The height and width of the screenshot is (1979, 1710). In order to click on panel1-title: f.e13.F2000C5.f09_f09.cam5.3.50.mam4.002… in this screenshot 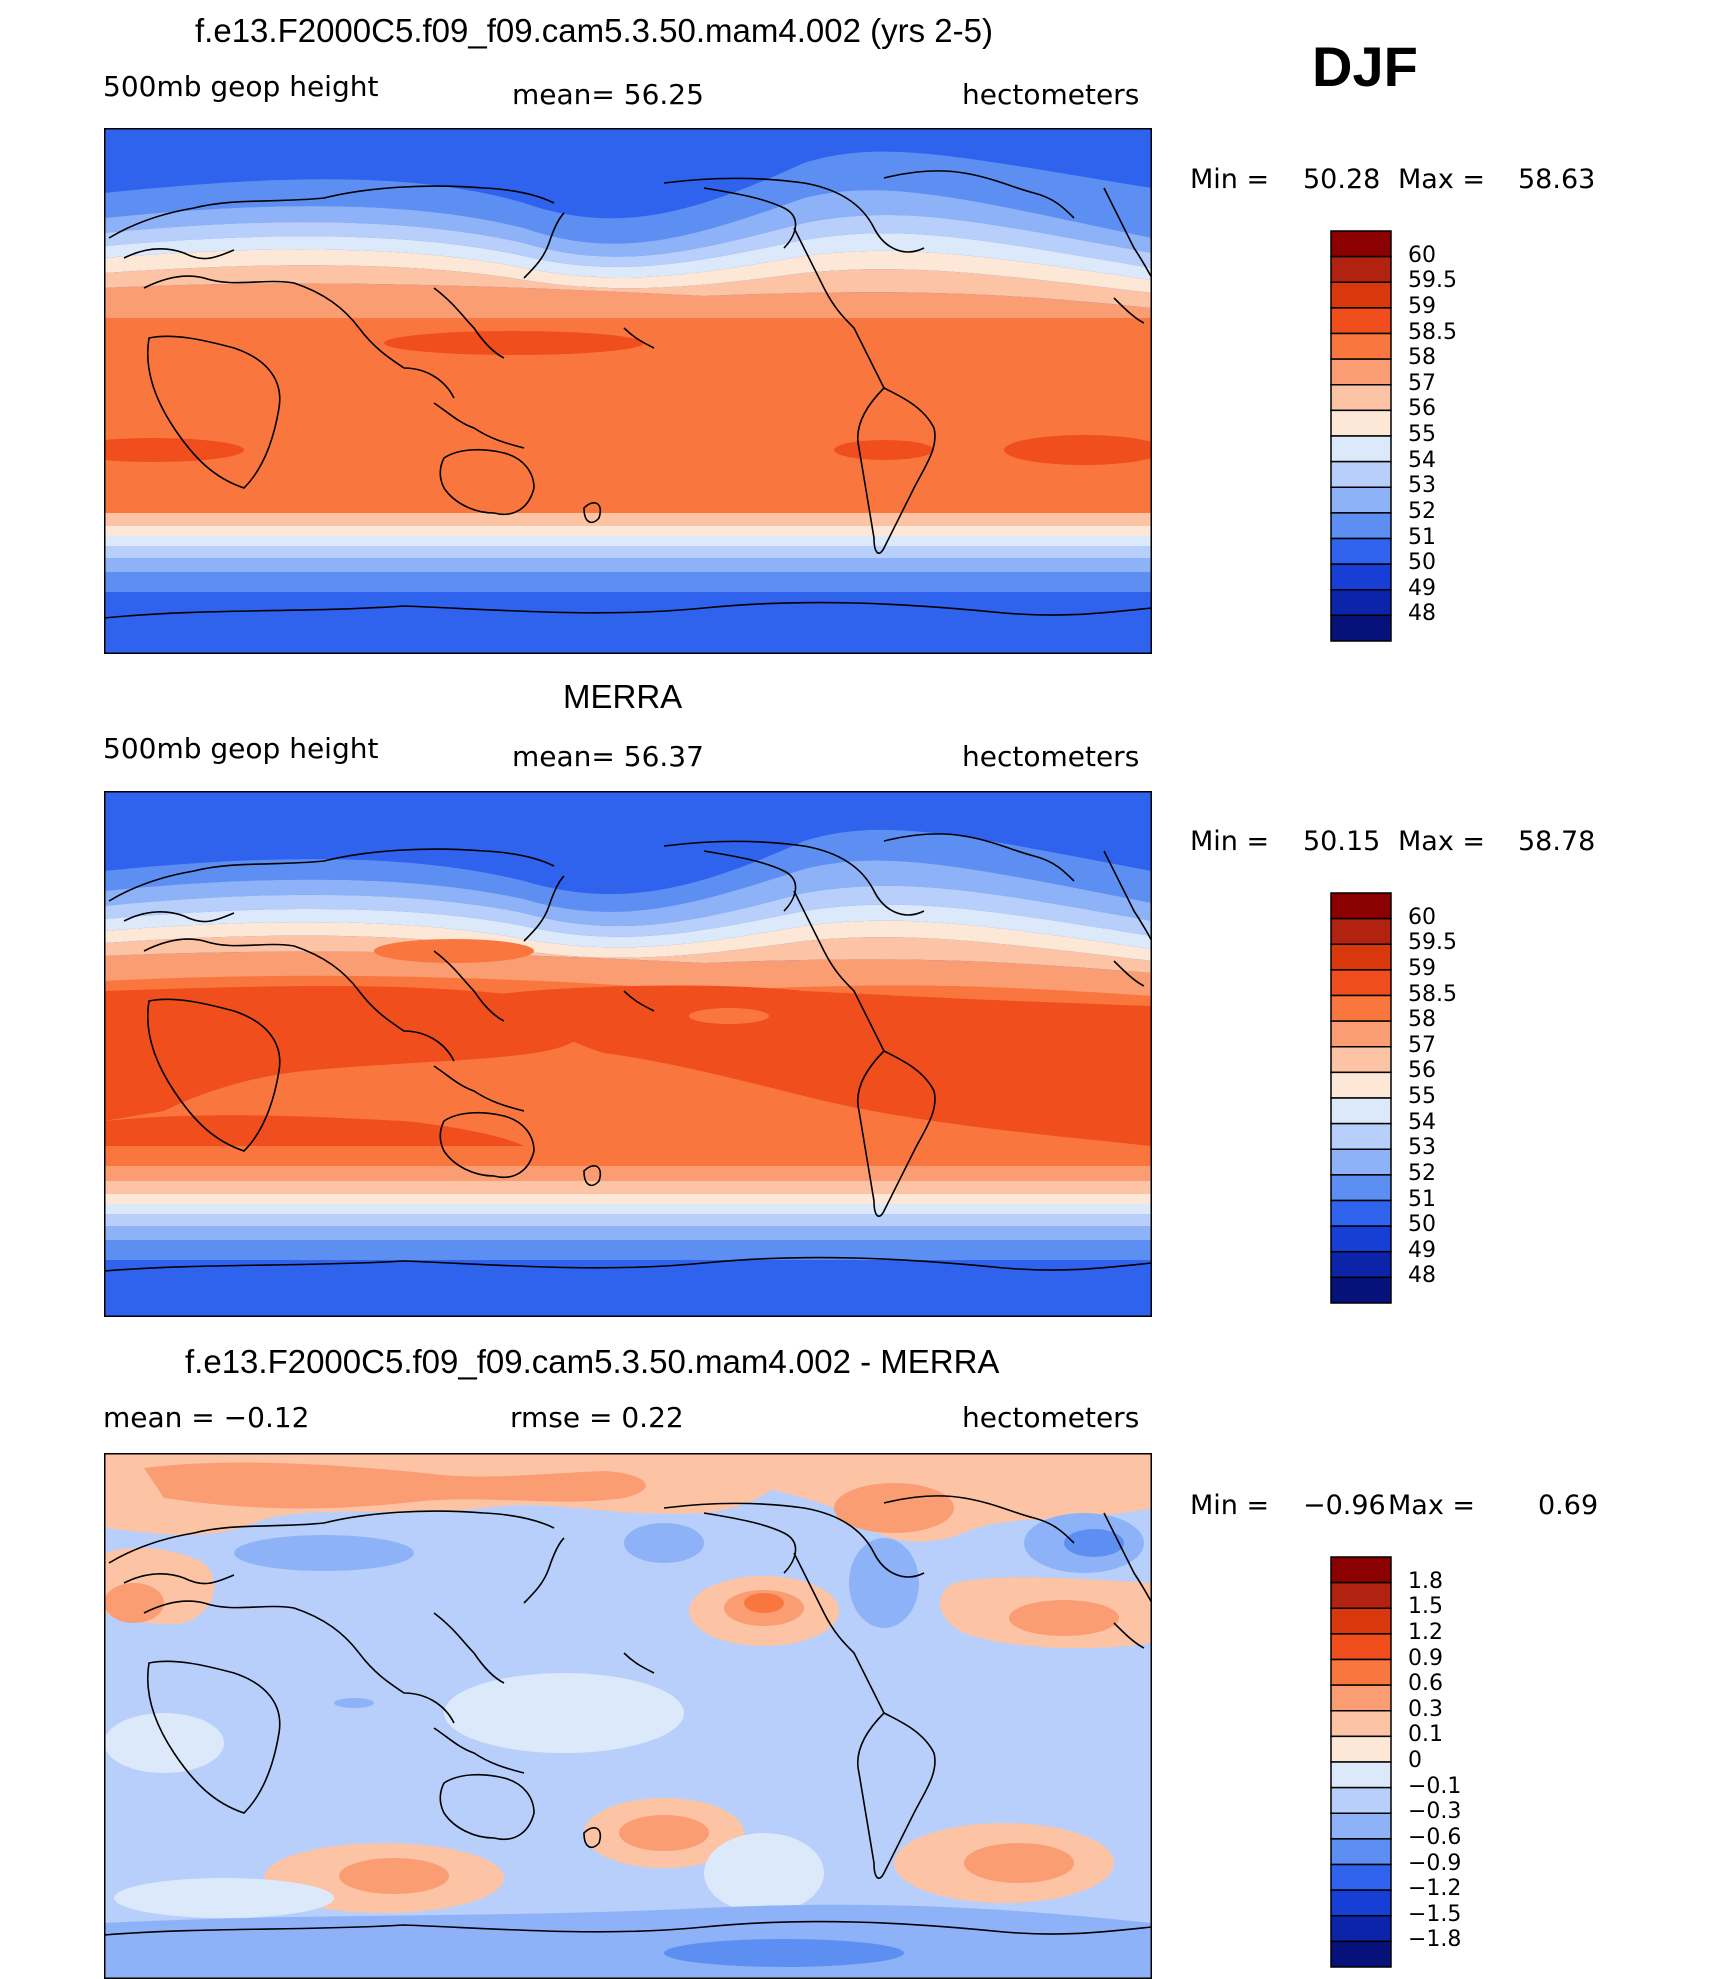, I will do `click(594, 30)`.